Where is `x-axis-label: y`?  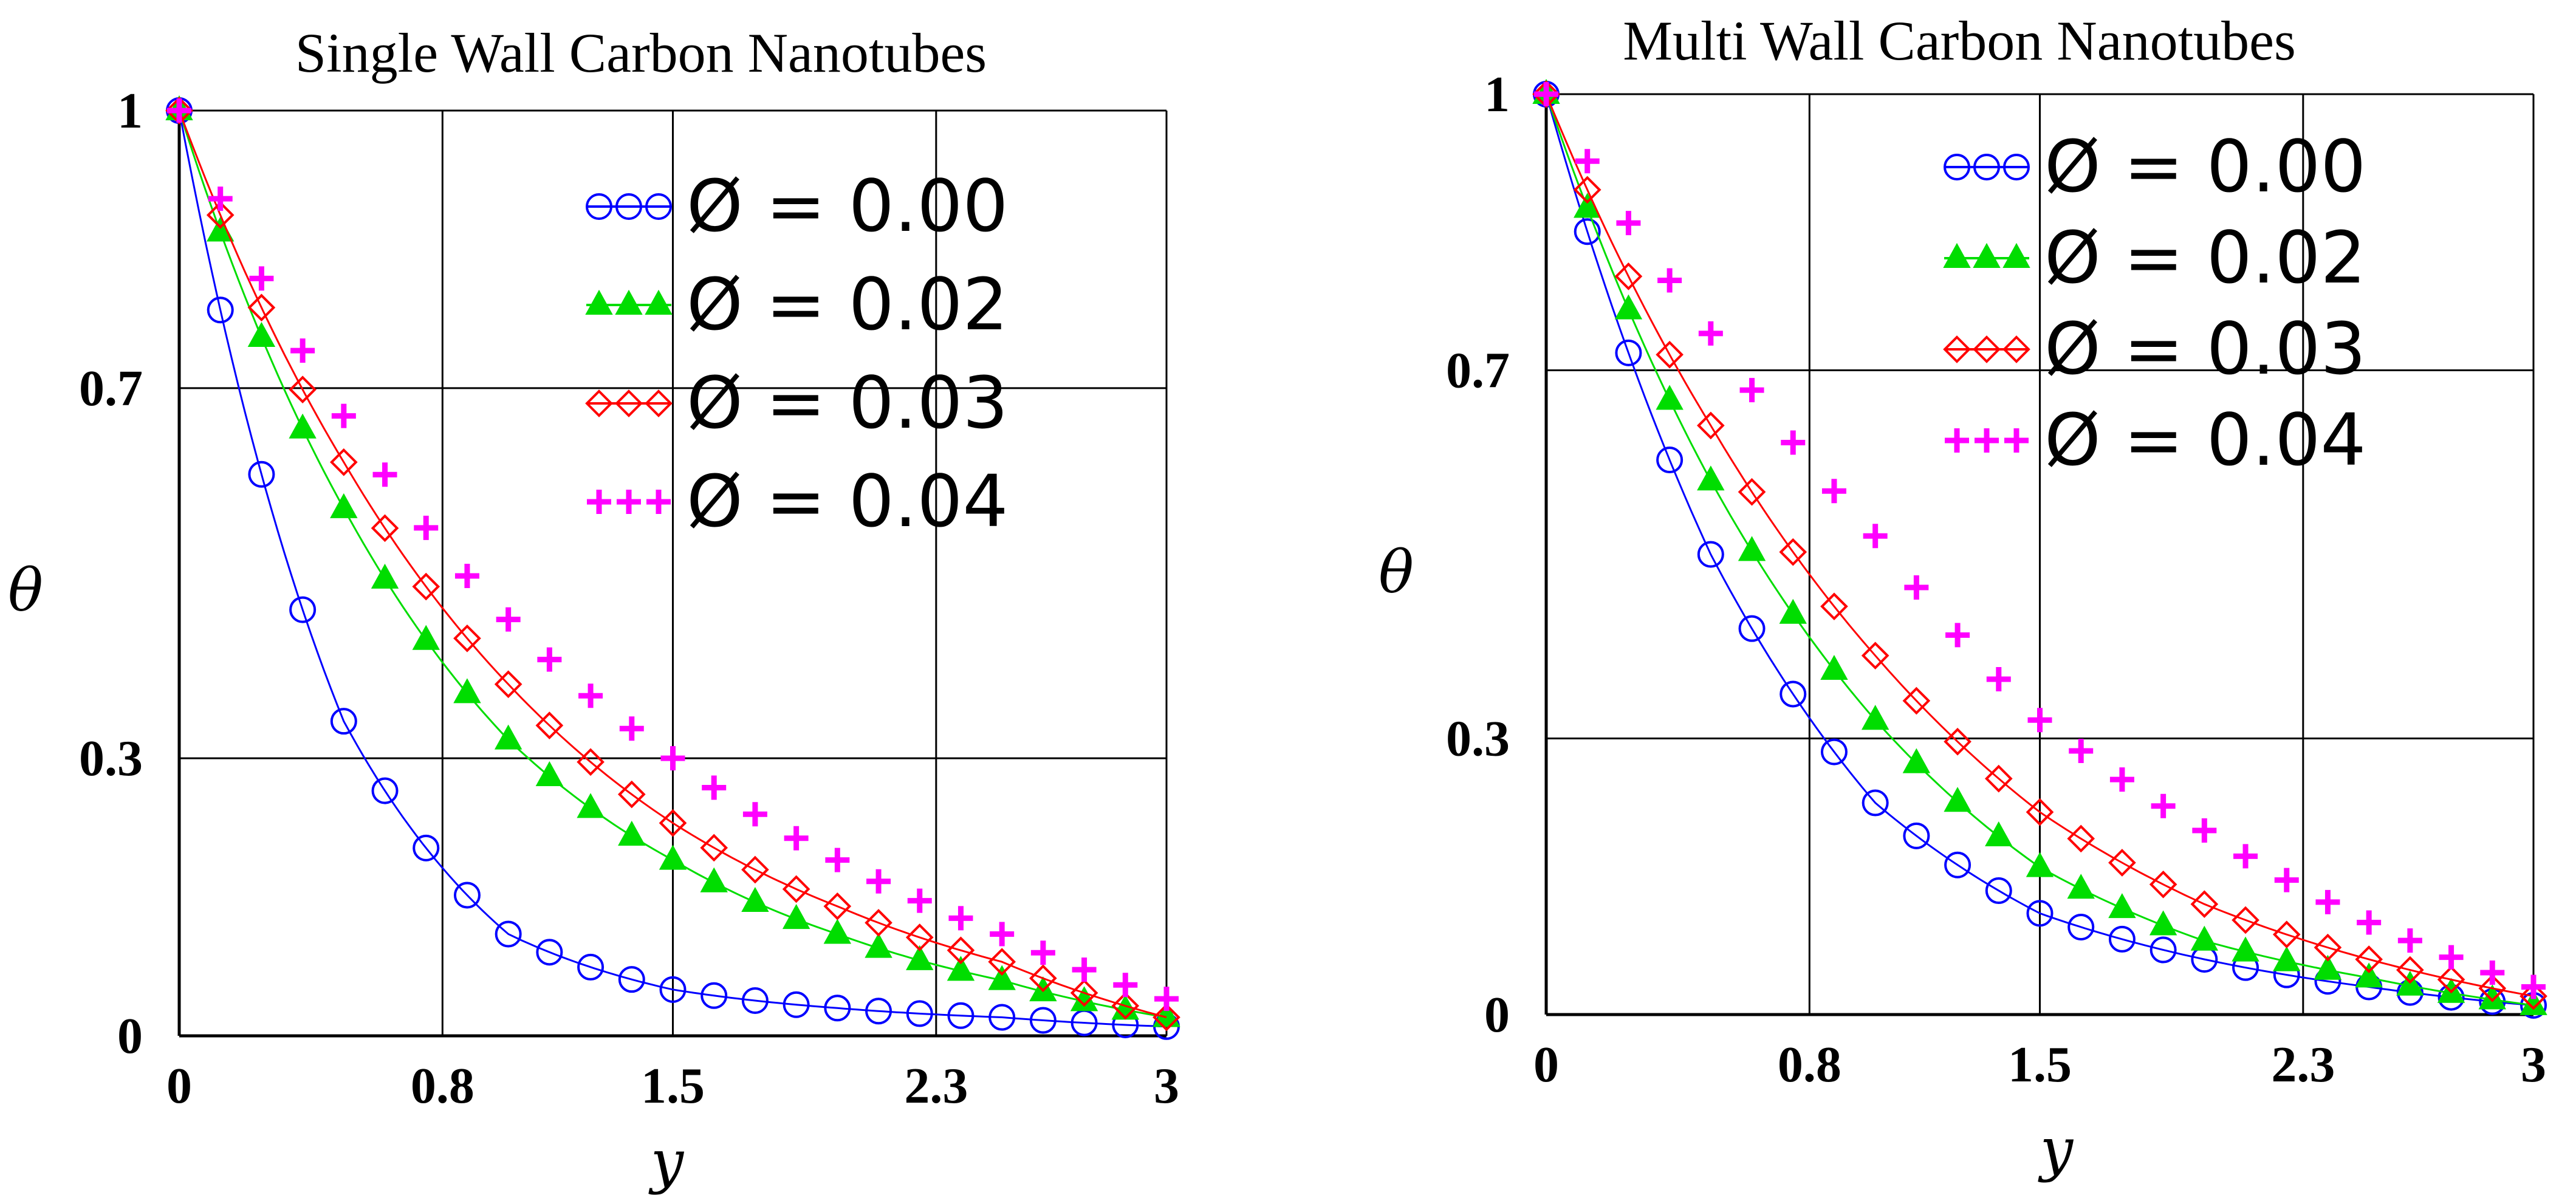
x-axis-label: y is located at coordinates (666, 1161).